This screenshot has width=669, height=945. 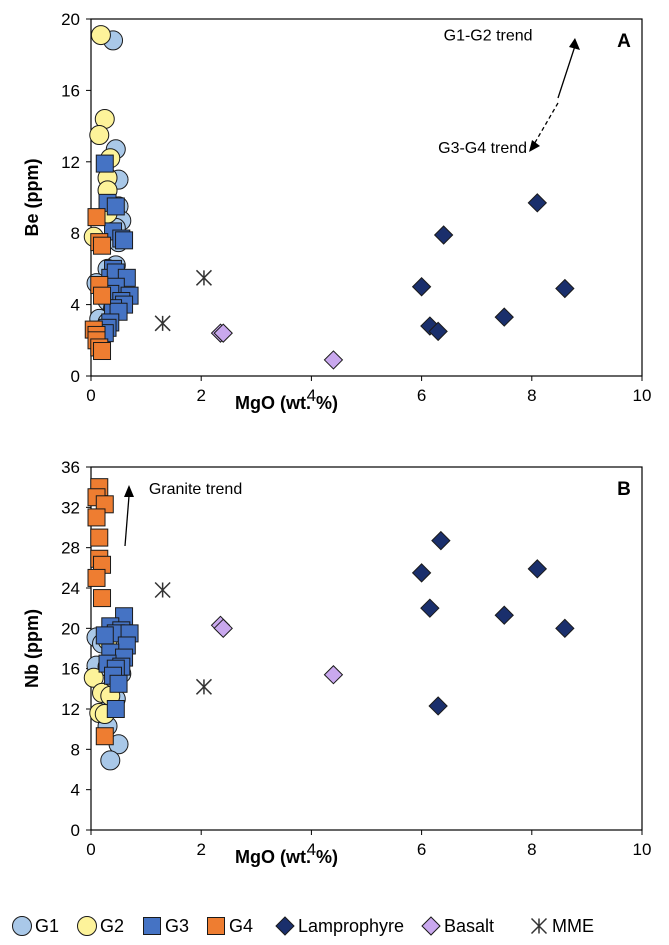 What do you see at coordinates (70, 507) in the screenshot?
I see `y-tick-label: 32` at bounding box center [70, 507].